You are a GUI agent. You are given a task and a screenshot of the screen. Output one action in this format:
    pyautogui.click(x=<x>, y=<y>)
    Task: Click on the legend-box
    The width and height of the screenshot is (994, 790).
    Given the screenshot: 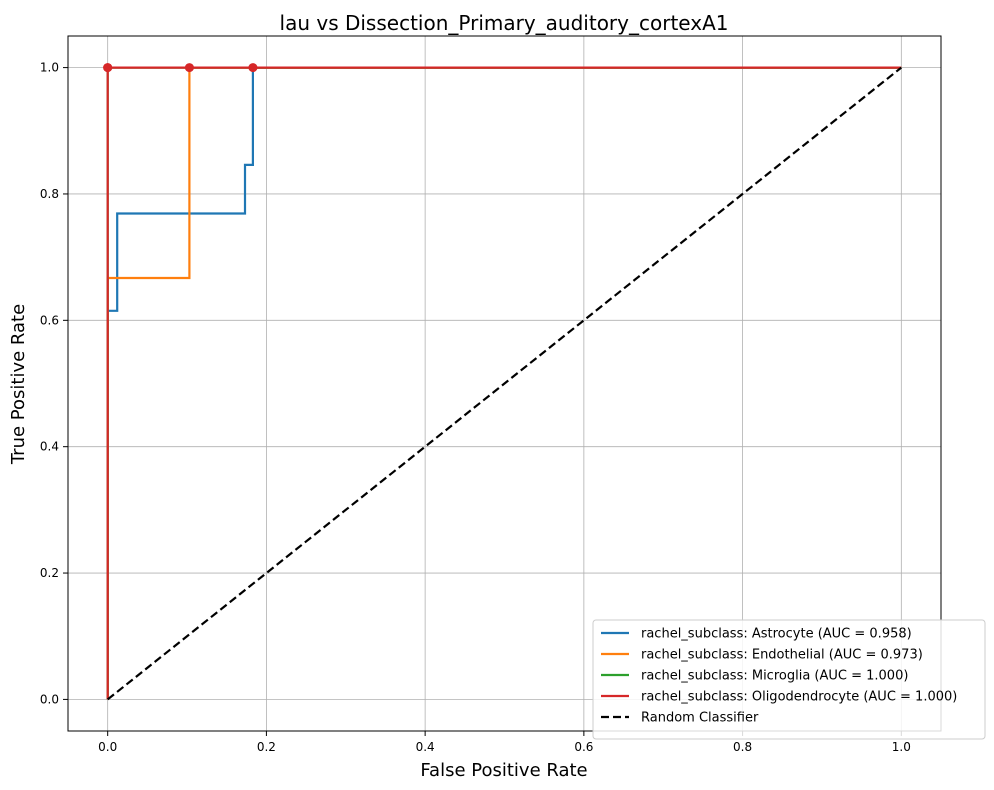 What is the action you would take?
    pyautogui.click(x=789, y=679)
    